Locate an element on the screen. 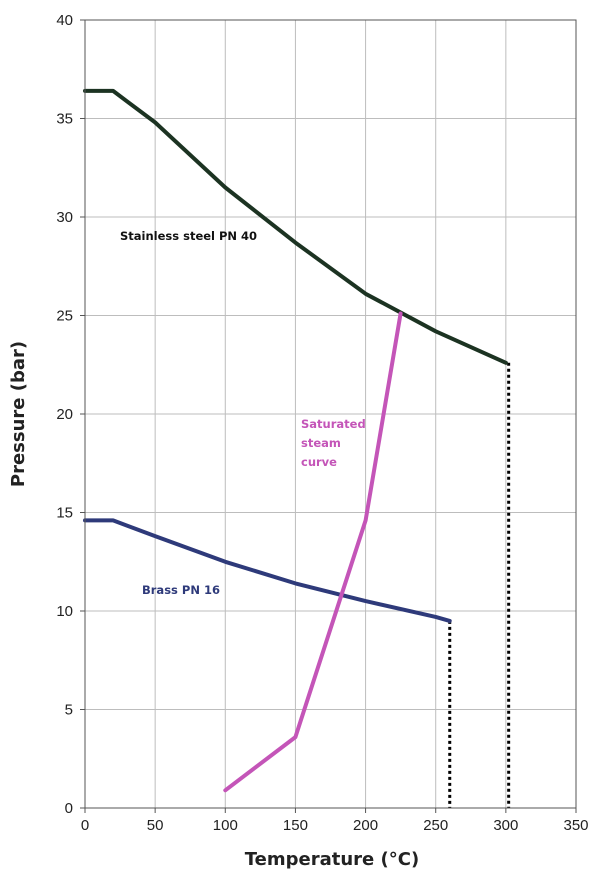  x-tick-label: 300 is located at coordinates (505, 825).